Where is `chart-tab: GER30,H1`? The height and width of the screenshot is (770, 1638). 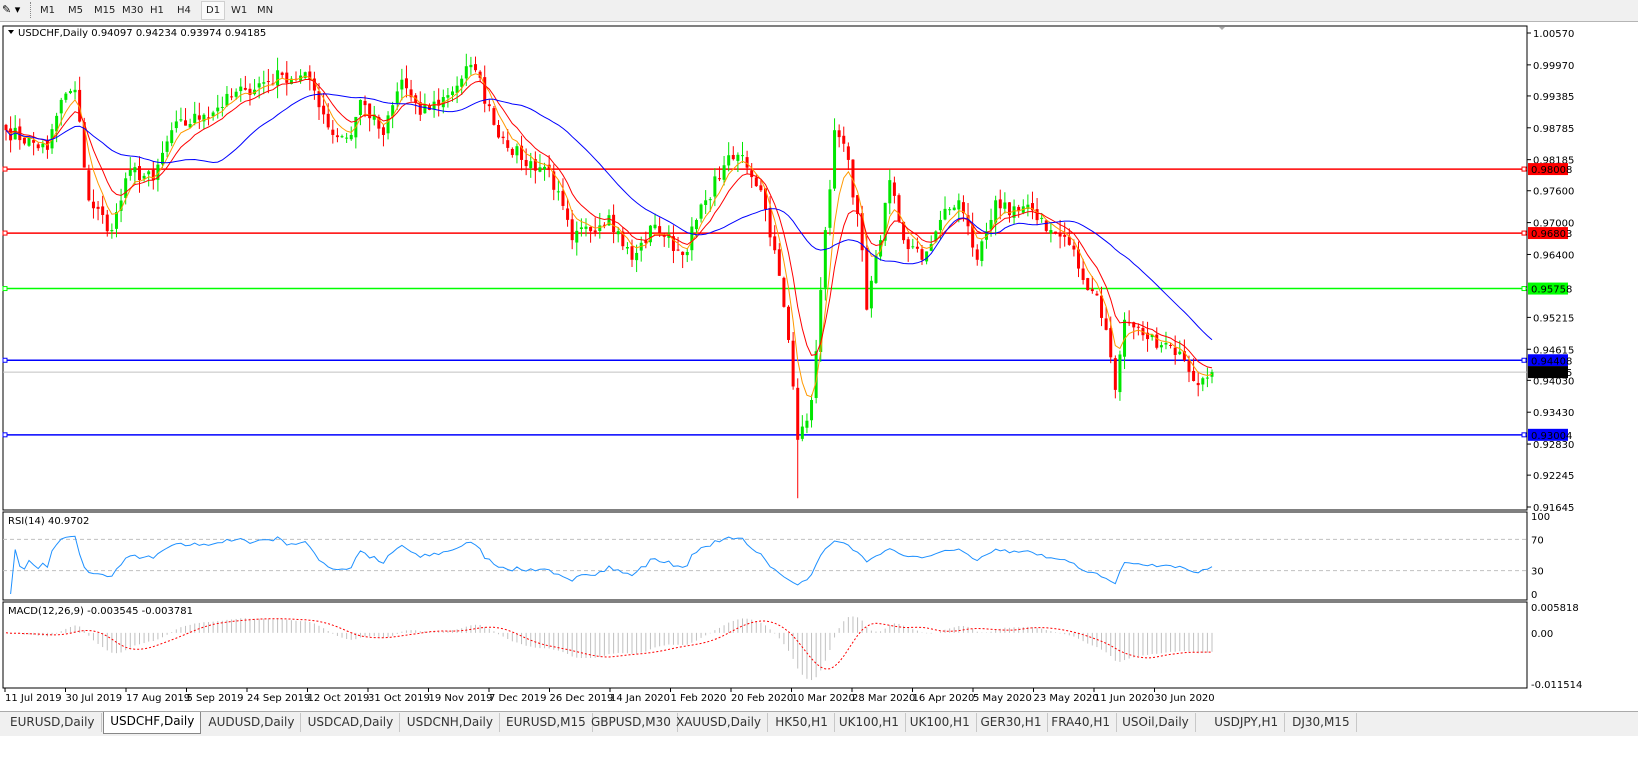 chart-tab: GER30,H1 is located at coordinates (1012, 722).